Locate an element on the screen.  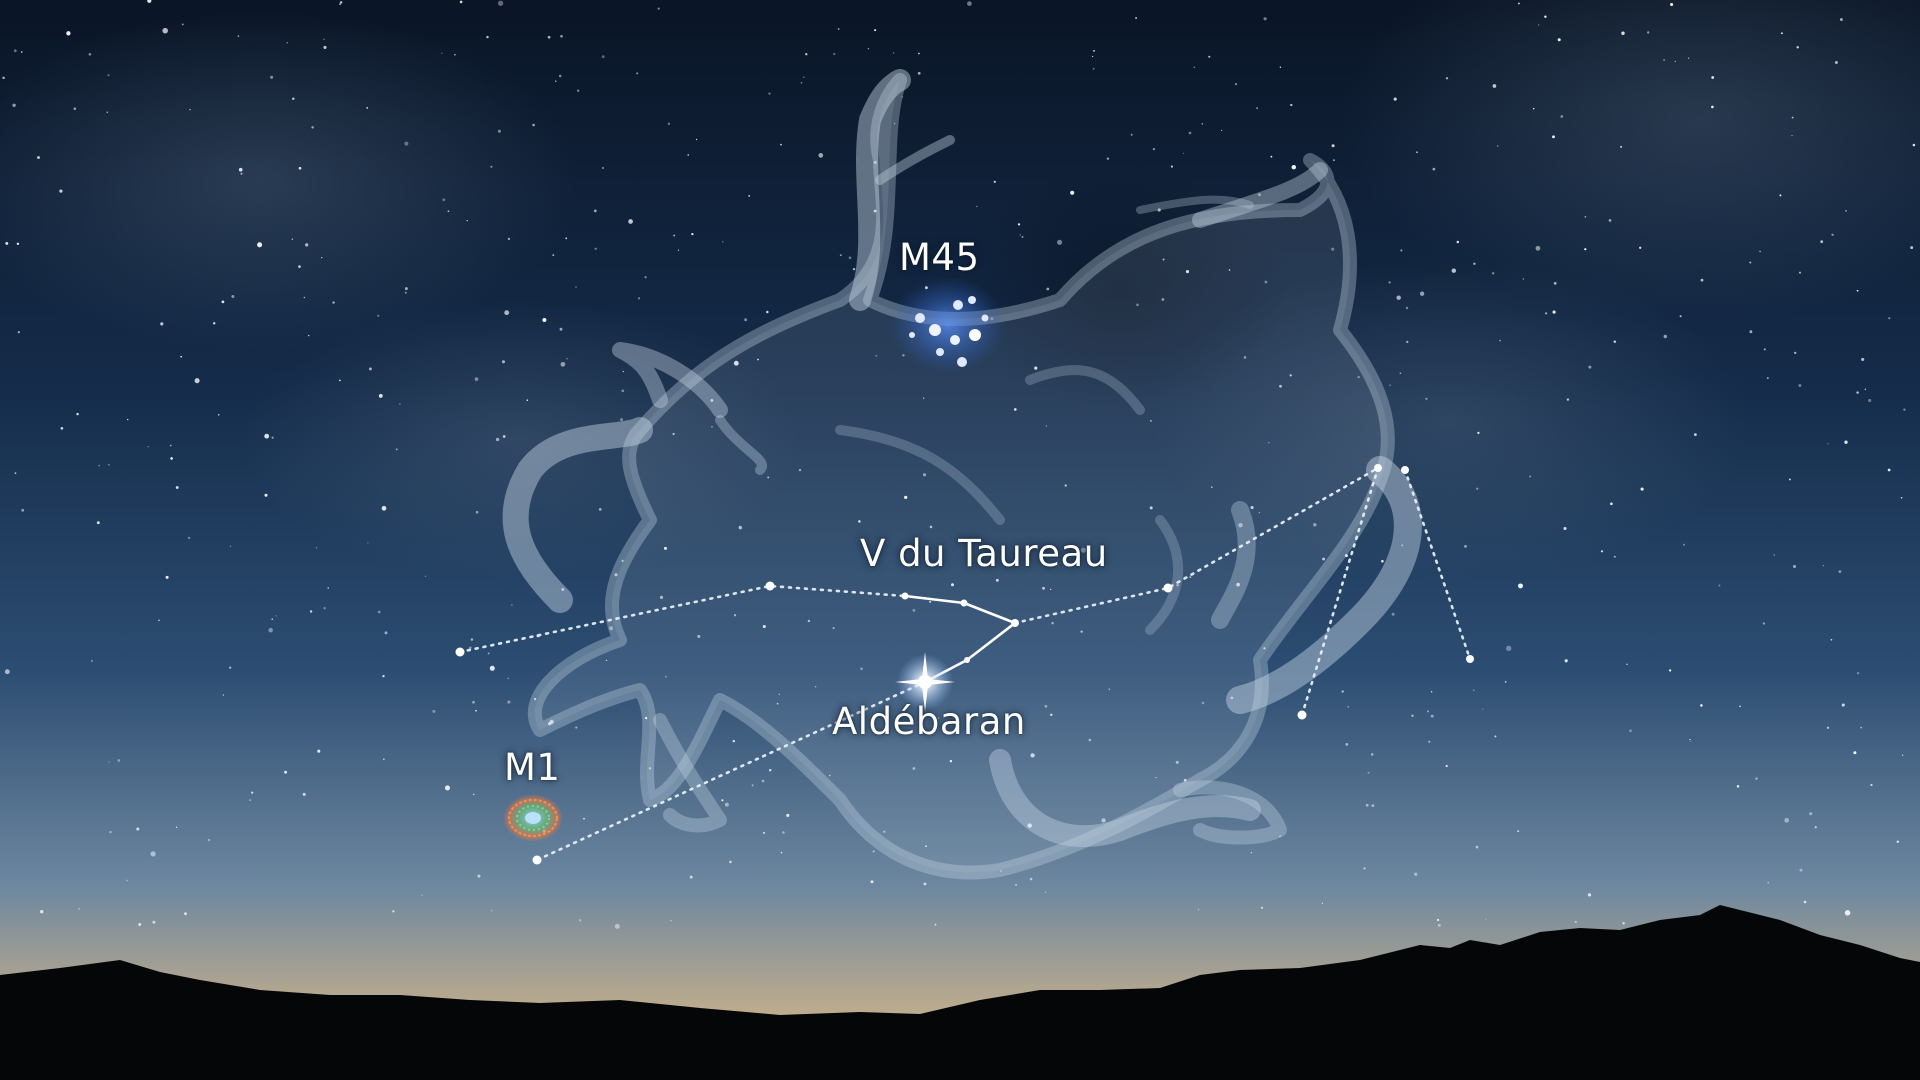
line-west-horn is located at coordinates (682, 619).